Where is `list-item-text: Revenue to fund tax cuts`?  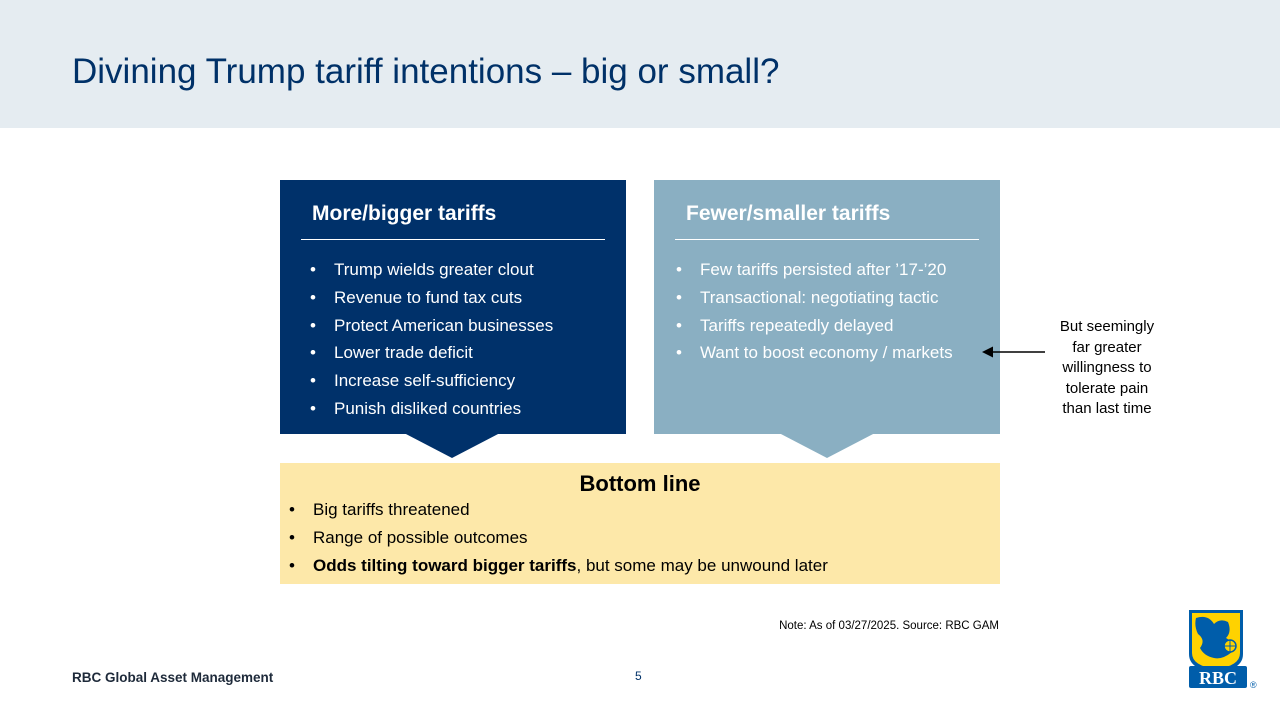
list-item-text: Revenue to fund tax cuts is located at coordinates (428, 297).